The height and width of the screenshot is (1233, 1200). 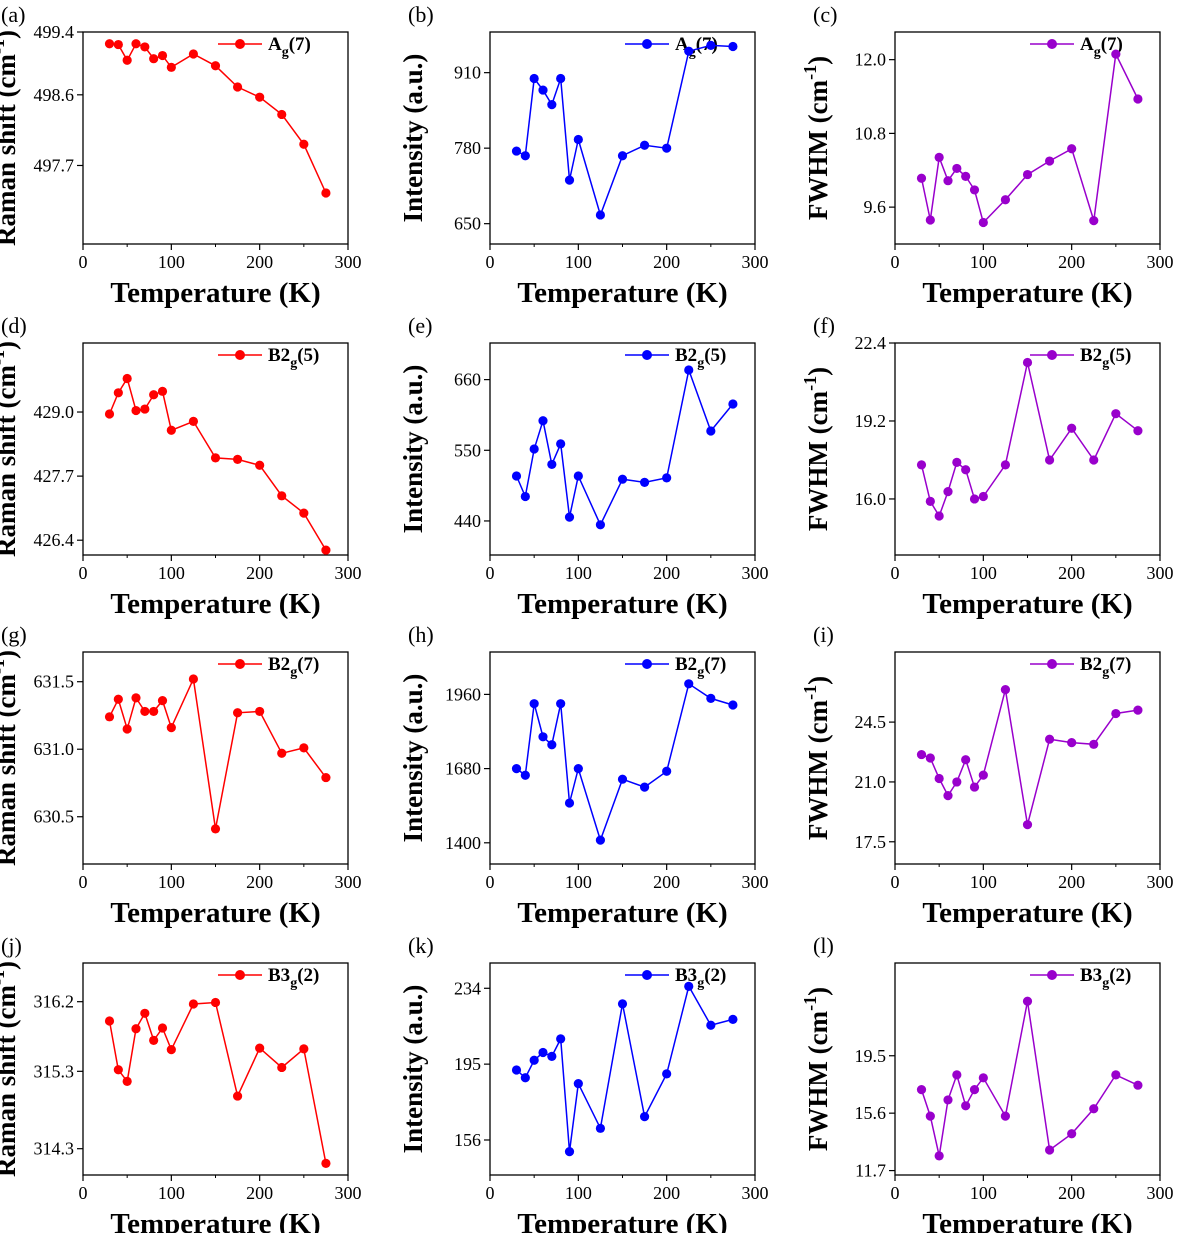 What do you see at coordinates (467, 380) in the screenshot?
I see `y-tick-label: 660` at bounding box center [467, 380].